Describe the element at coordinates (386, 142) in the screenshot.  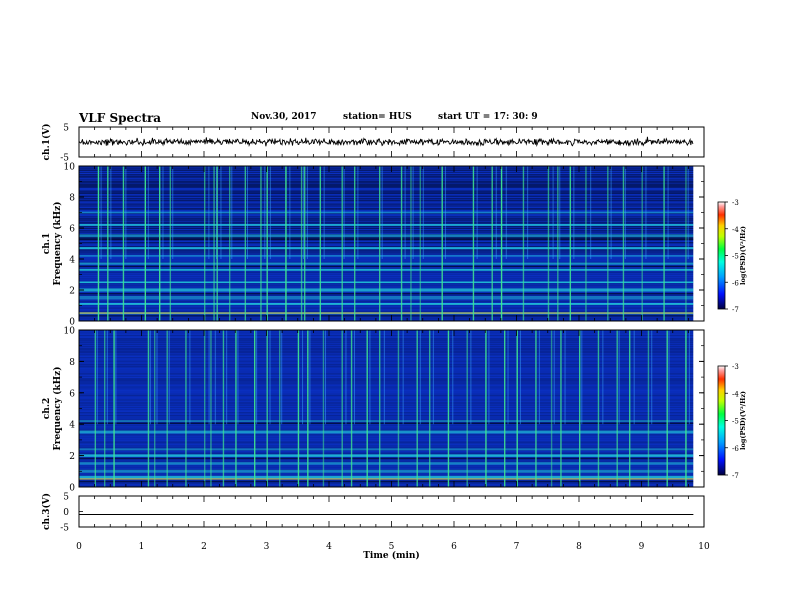
I see `ch1-waveform` at that location.